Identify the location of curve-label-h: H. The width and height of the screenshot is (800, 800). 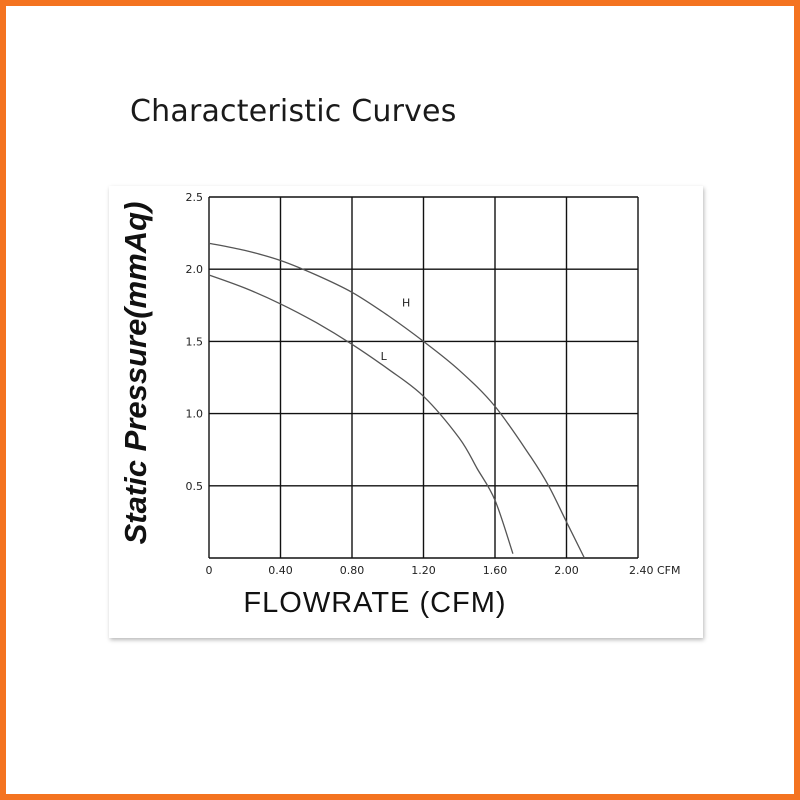
(406, 303).